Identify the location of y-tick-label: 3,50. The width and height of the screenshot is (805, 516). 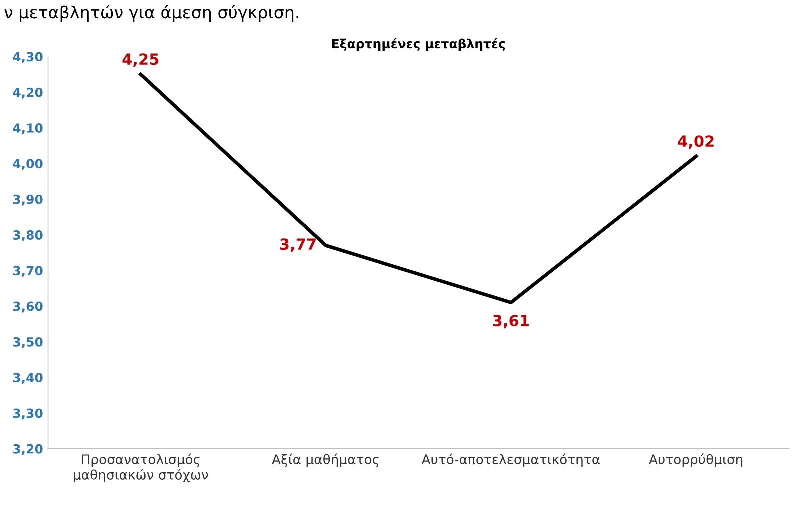
(28, 342).